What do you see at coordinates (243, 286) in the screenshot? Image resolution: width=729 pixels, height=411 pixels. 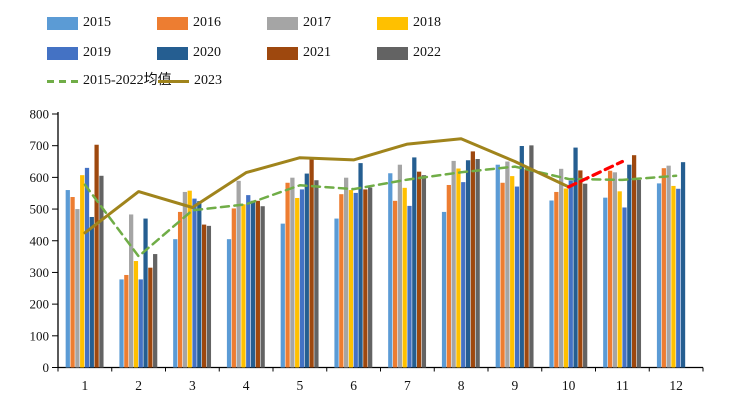 I see `bar-2018-m4` at bounding box center [243, 286].